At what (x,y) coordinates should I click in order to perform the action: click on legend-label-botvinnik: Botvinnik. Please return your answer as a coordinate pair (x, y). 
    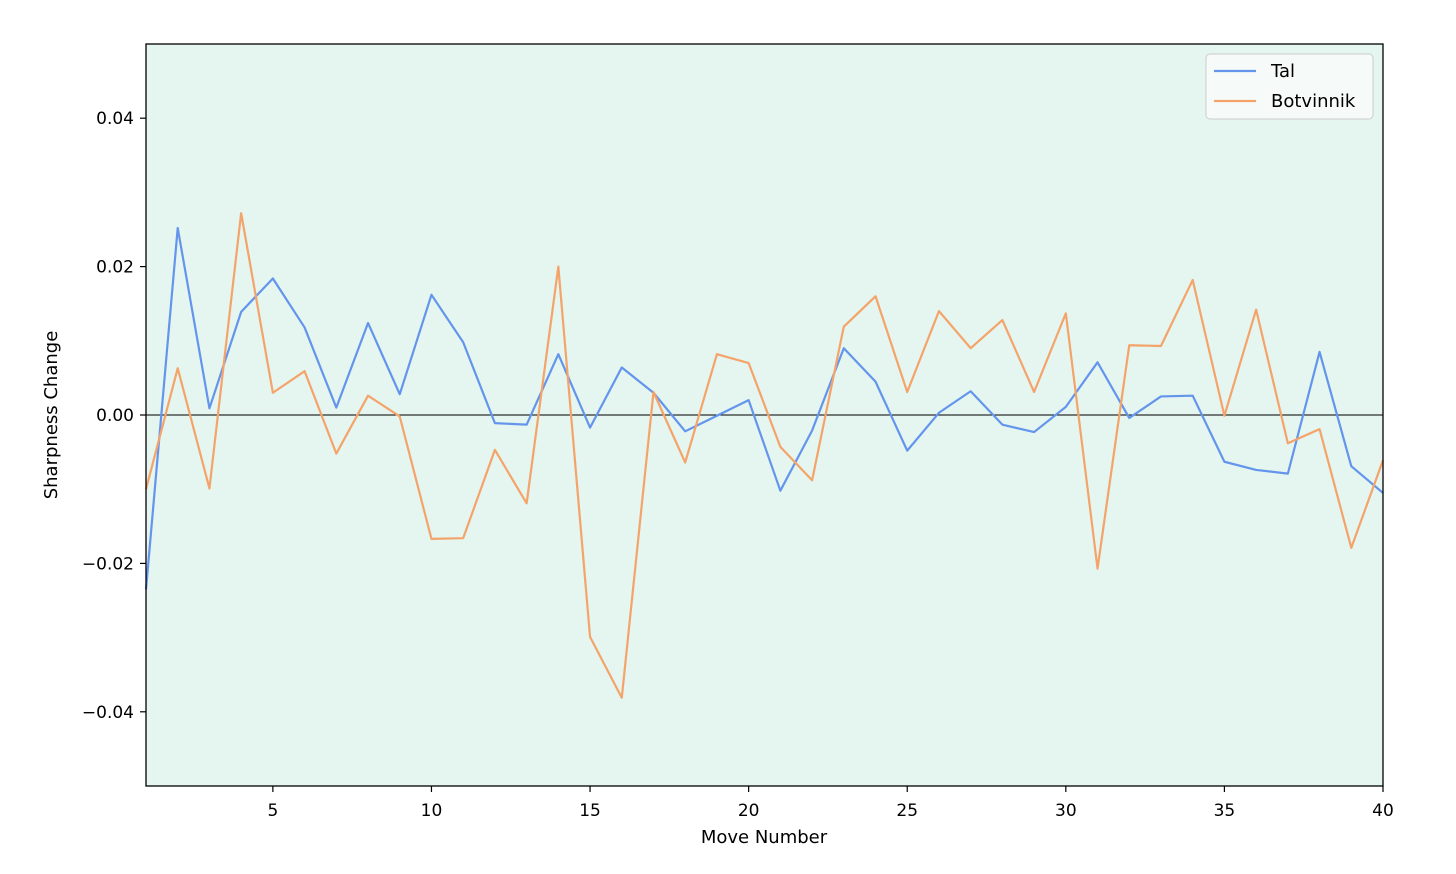
    Looking at the image, I should click on (1313, 101).